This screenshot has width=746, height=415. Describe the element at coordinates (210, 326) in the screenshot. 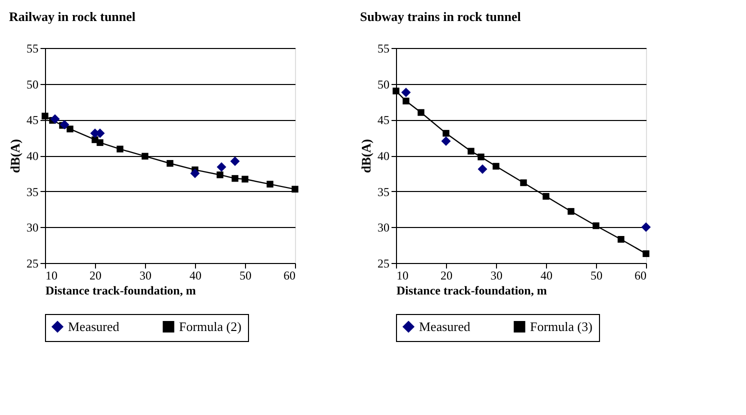

I see `legend-label: Formula (2)` at that location.